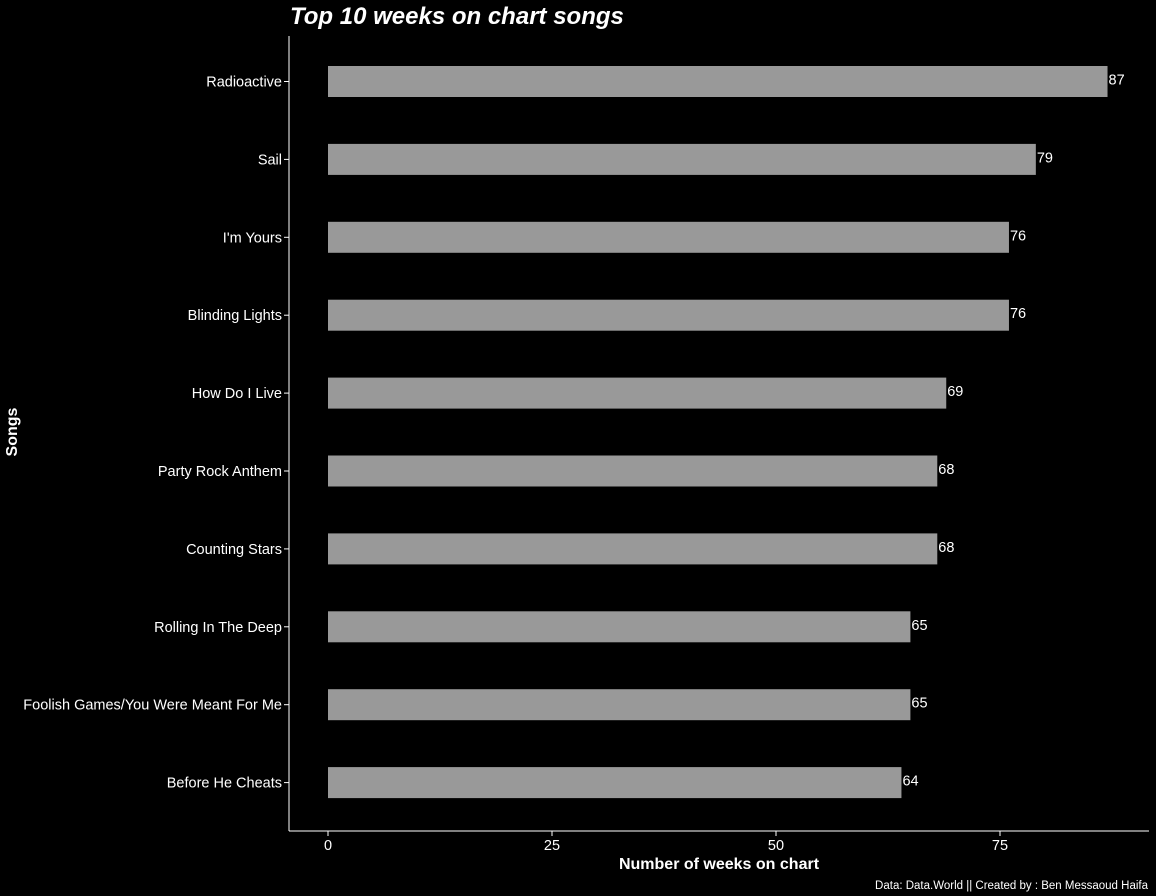 This screenshot has height=896, width=1156. What do you see at coordinates (218, 628) in the screenshot?
I see `y-tick-label: Rolling In The Deep` at bounding box center [218, 628].